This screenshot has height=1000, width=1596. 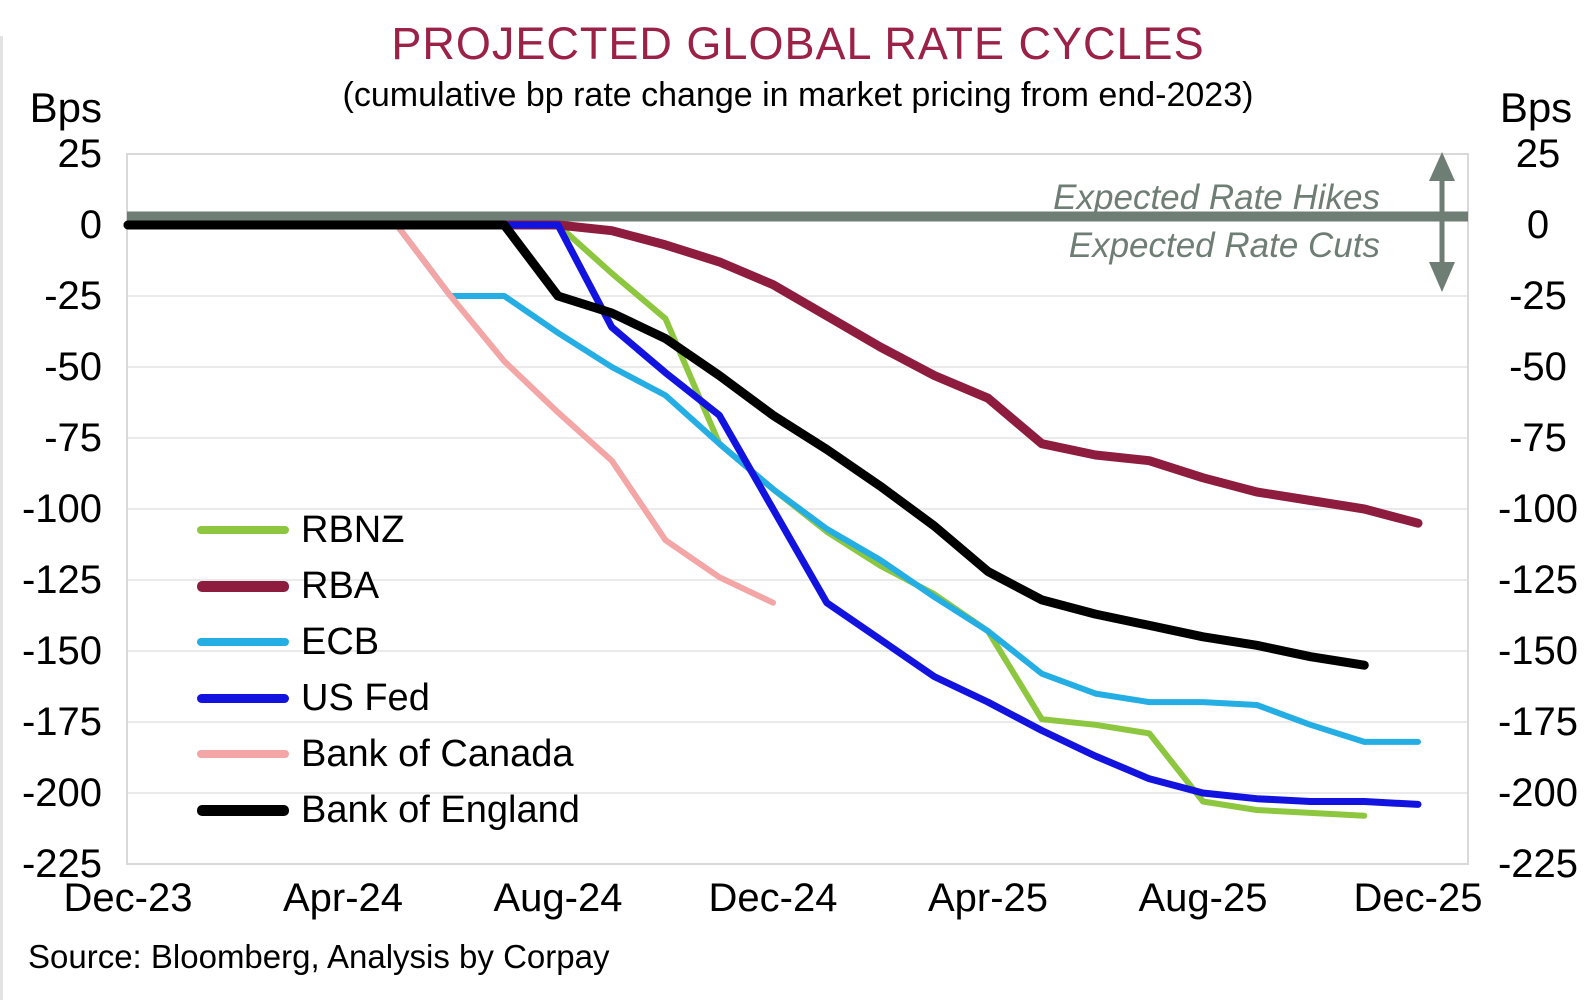 I want to click on legend-item-rba: RBA, so click(x=288, y=586).